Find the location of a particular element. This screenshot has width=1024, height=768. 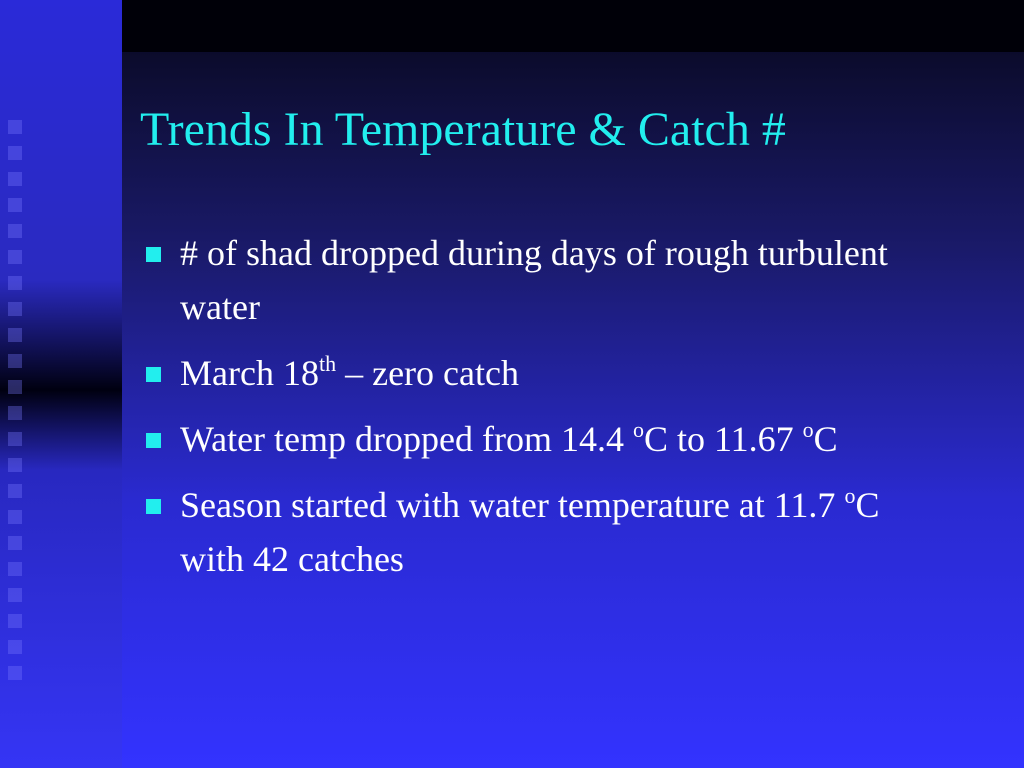

superscript: th is located at coordinates (327, 363).